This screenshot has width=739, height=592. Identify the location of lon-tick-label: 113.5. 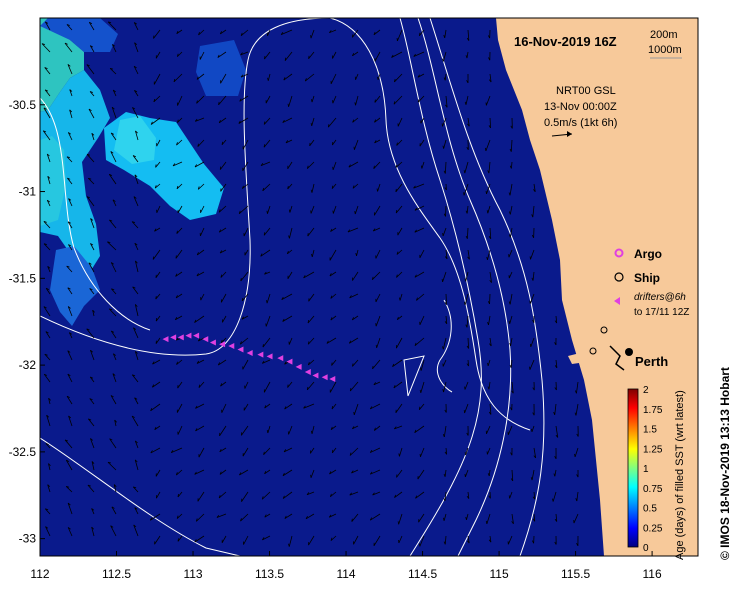
(269, 574).